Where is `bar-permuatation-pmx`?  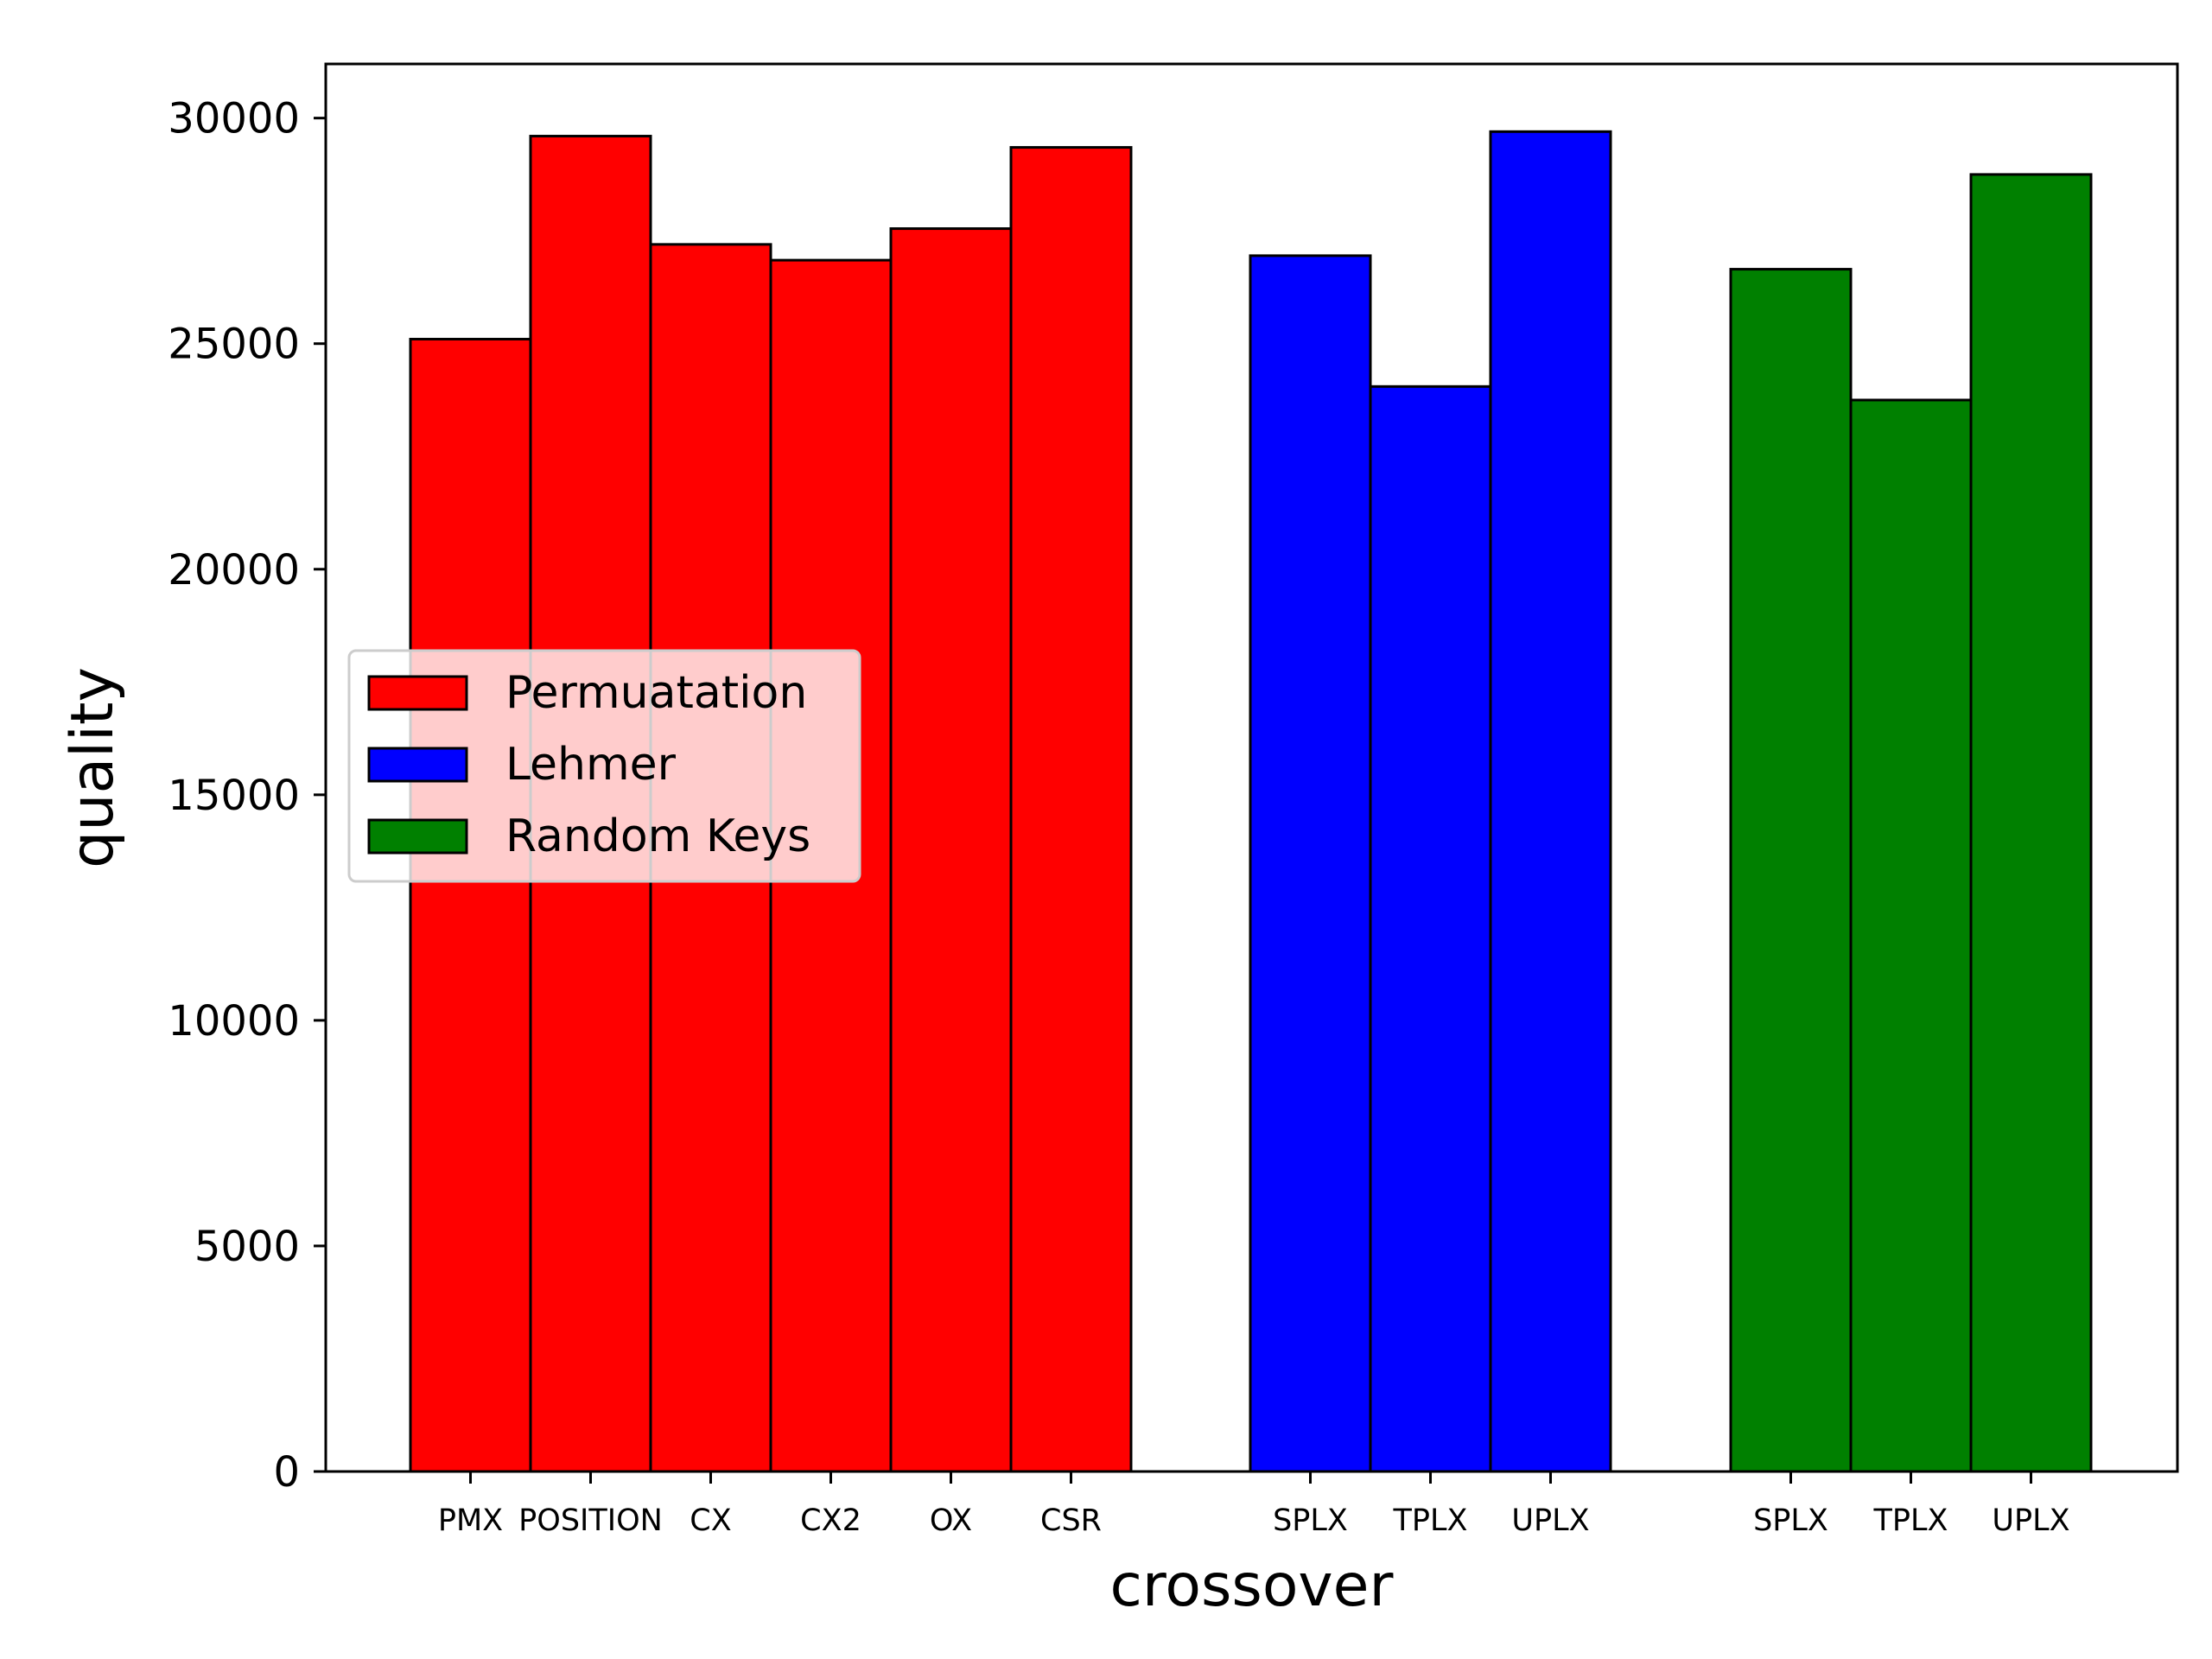 bar-permuatation-pmx is located at coordinates (471, 905).